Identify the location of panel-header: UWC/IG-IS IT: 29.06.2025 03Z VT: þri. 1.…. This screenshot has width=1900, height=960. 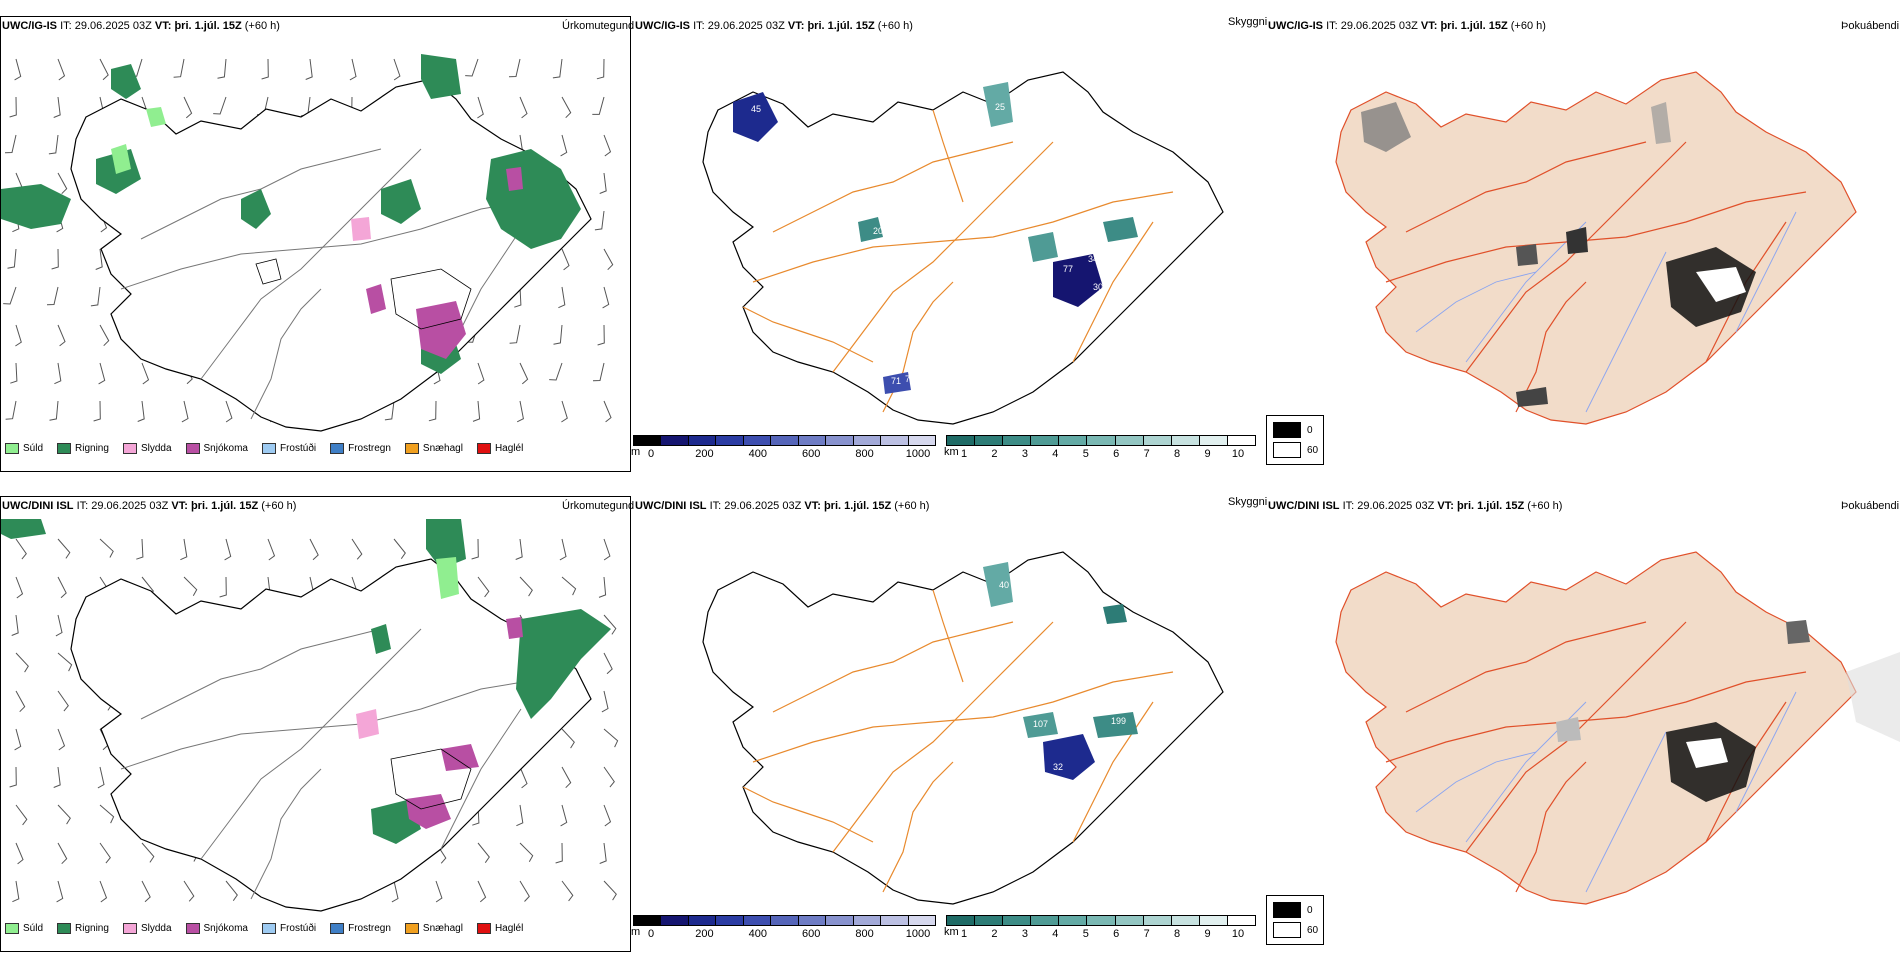
(141, 26).